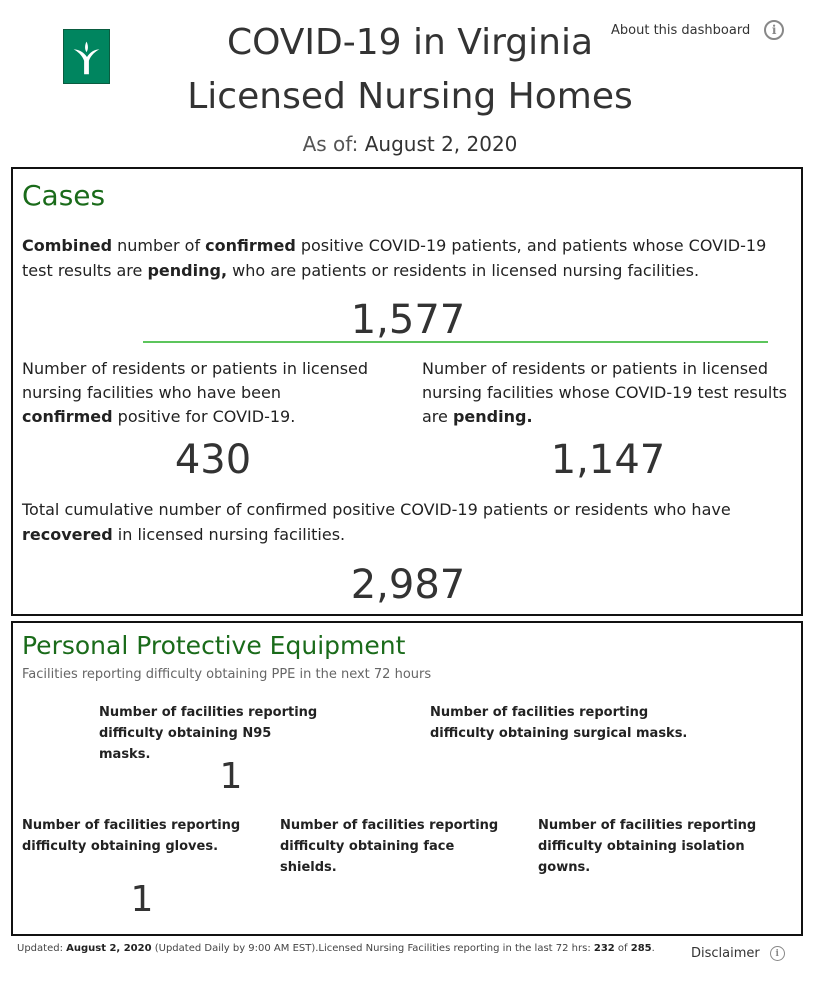 The height and width of the screenshot is (989, 813). I want to click on ppe-title: Personal Protective Equipment, so click(214, 645).